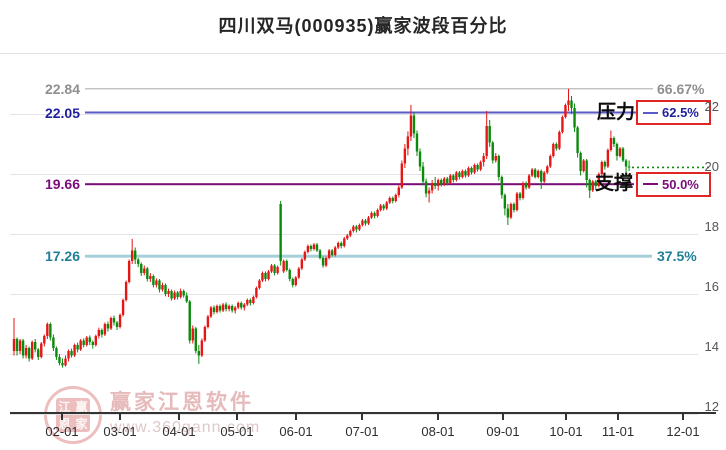  I want to click on x-axis-label: 03-01, so click(120, 431).